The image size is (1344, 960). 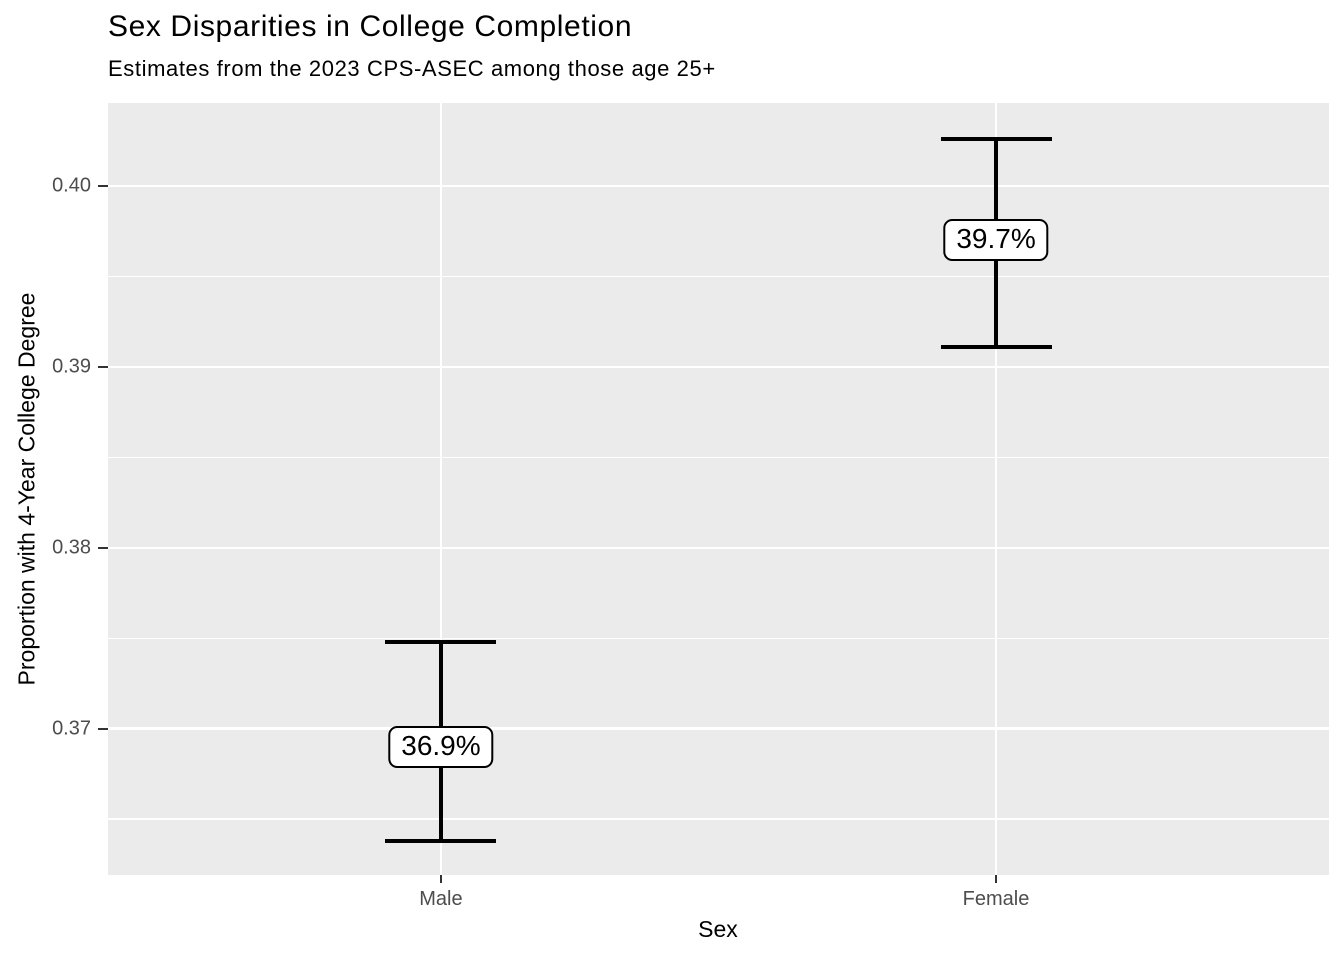 What do you see at coordinates (996, 899) in the screenshot?
I see `x-tick-label: Female` at bounding box center [996, 899].